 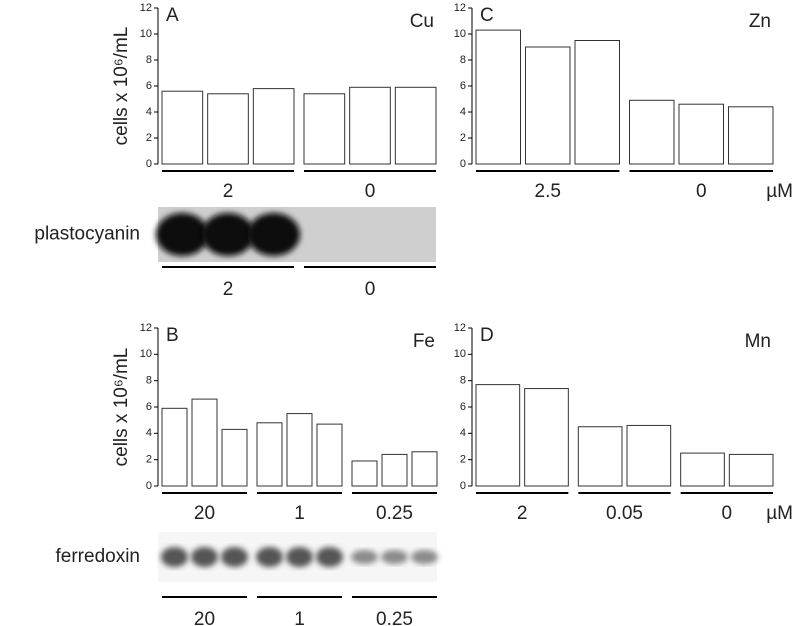 I want to click on metal-label: Zn, so click(x=760, y=21).